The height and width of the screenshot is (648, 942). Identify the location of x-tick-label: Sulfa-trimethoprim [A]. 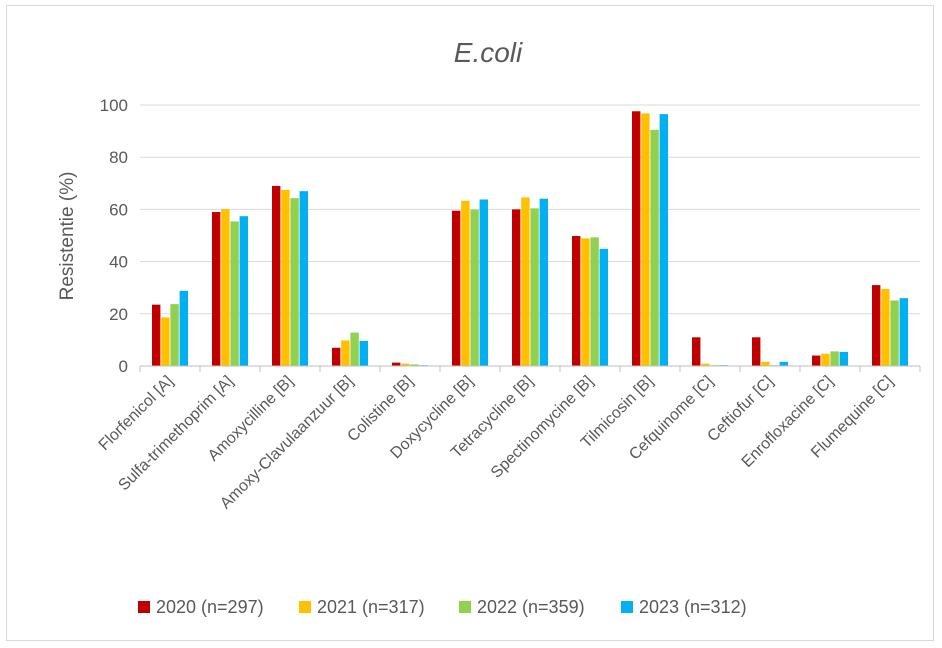
(175, 433).